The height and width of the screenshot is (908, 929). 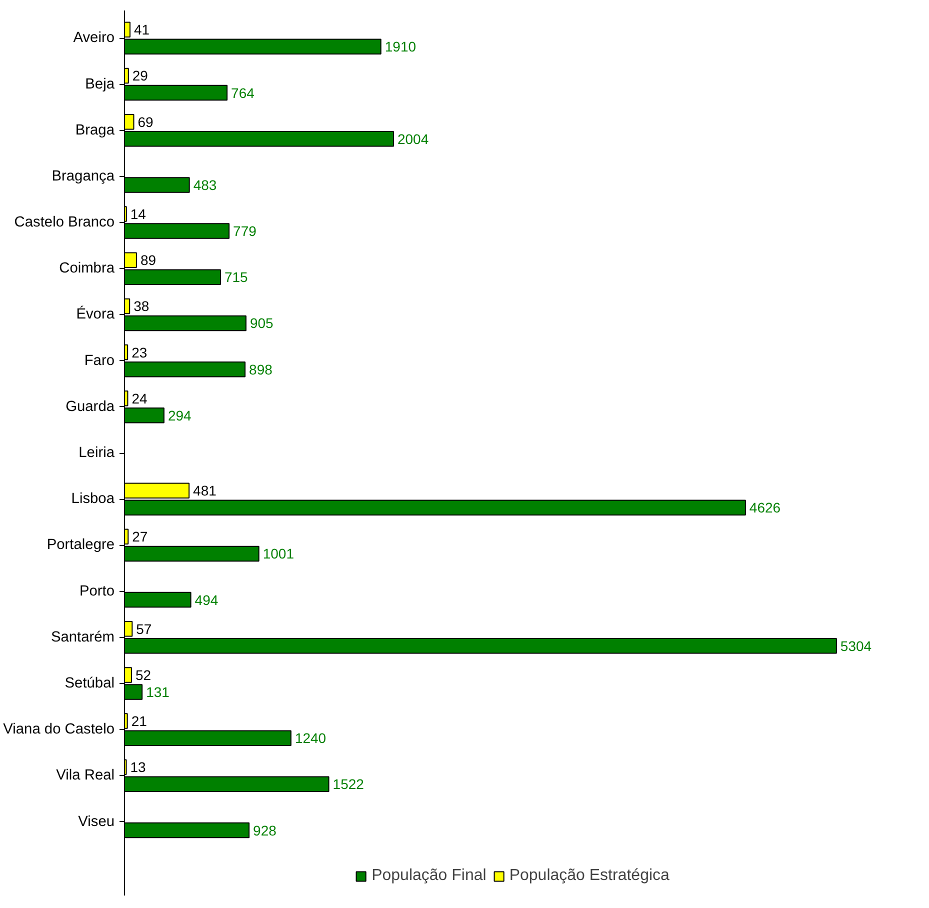 I want to click on data-label: 1240, so click(x=310, y=738).